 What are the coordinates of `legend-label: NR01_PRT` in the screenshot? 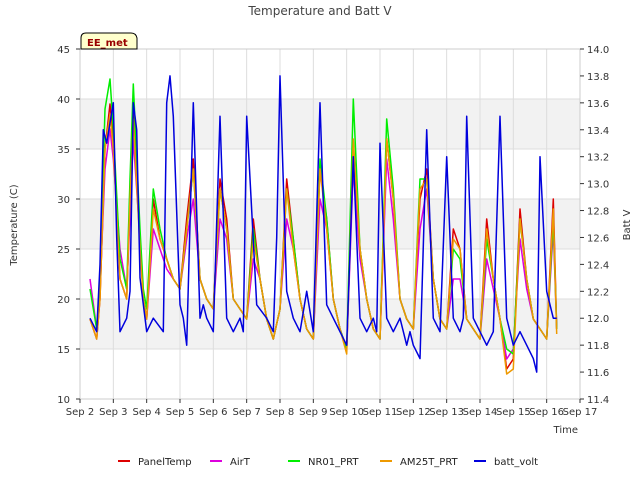 It's located at (333, 462).